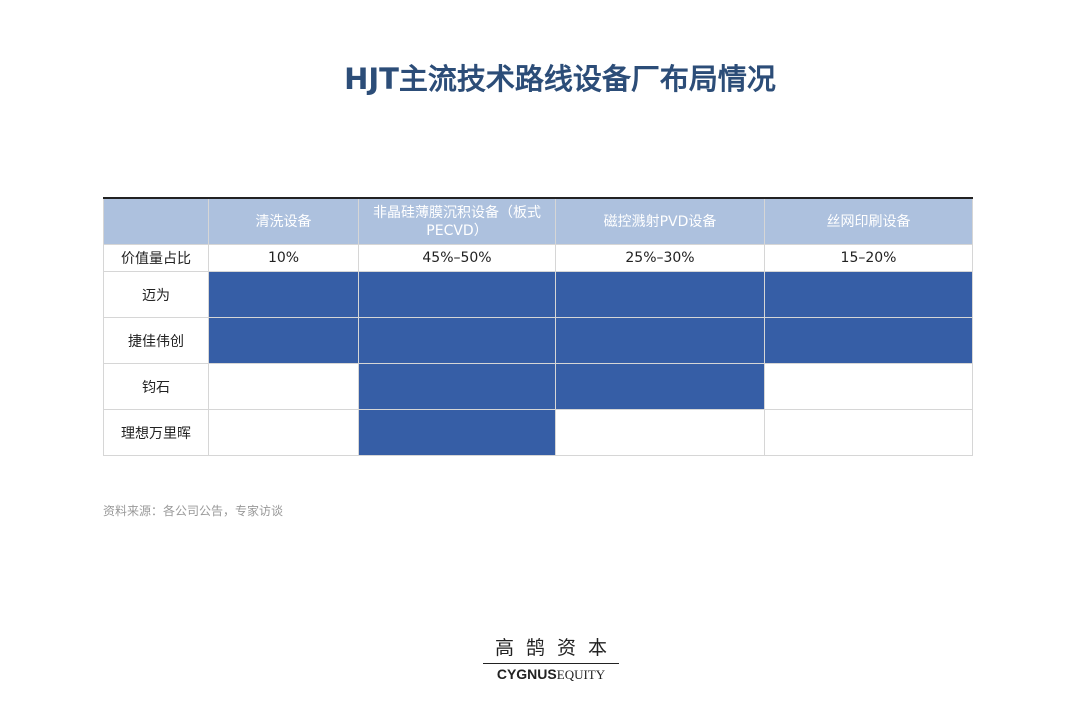 The height and width of the screenshot is (703, 1080). I want to click on logo-english: CYGNUSEQUITY, so click(551, 674).